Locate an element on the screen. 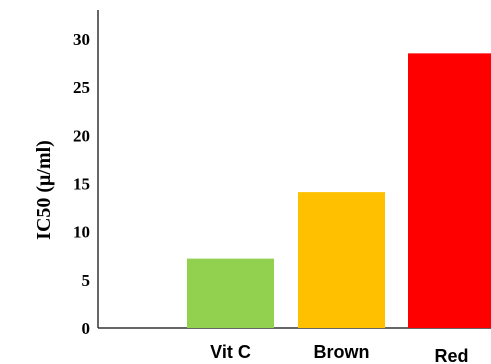  y-tick-label: 20 is located at coordinates (81, 135).